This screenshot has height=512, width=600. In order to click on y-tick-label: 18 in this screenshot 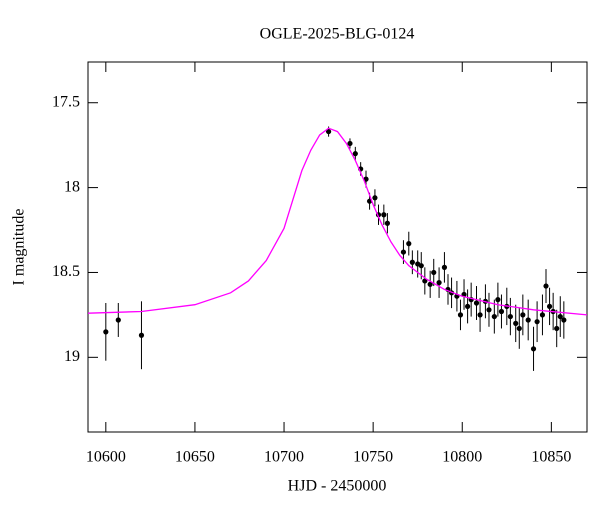, I will do `click(72, 186)`.